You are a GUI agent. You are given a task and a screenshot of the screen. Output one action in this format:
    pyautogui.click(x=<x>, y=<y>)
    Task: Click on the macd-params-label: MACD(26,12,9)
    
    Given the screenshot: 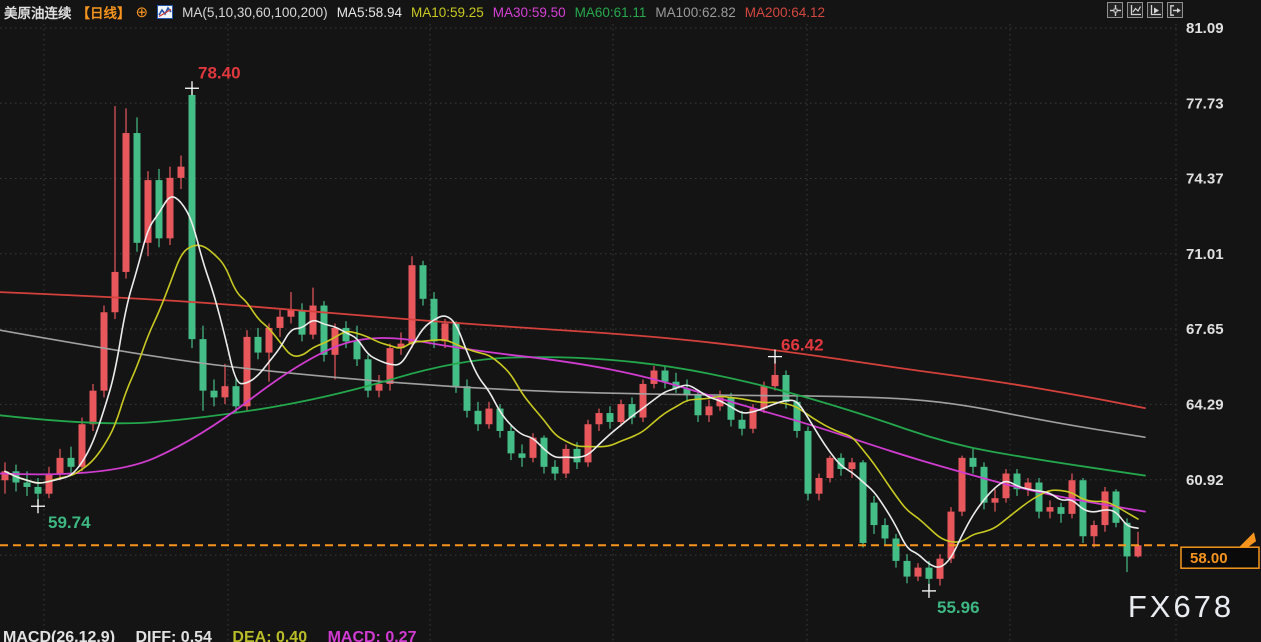 What is the action you would take?
    pyautogui.click(x=59, y=635)
    